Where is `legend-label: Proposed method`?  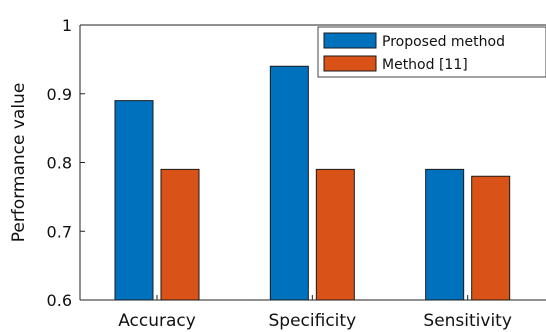 legend-label: Proposed method is located at coordinates (443, 42).